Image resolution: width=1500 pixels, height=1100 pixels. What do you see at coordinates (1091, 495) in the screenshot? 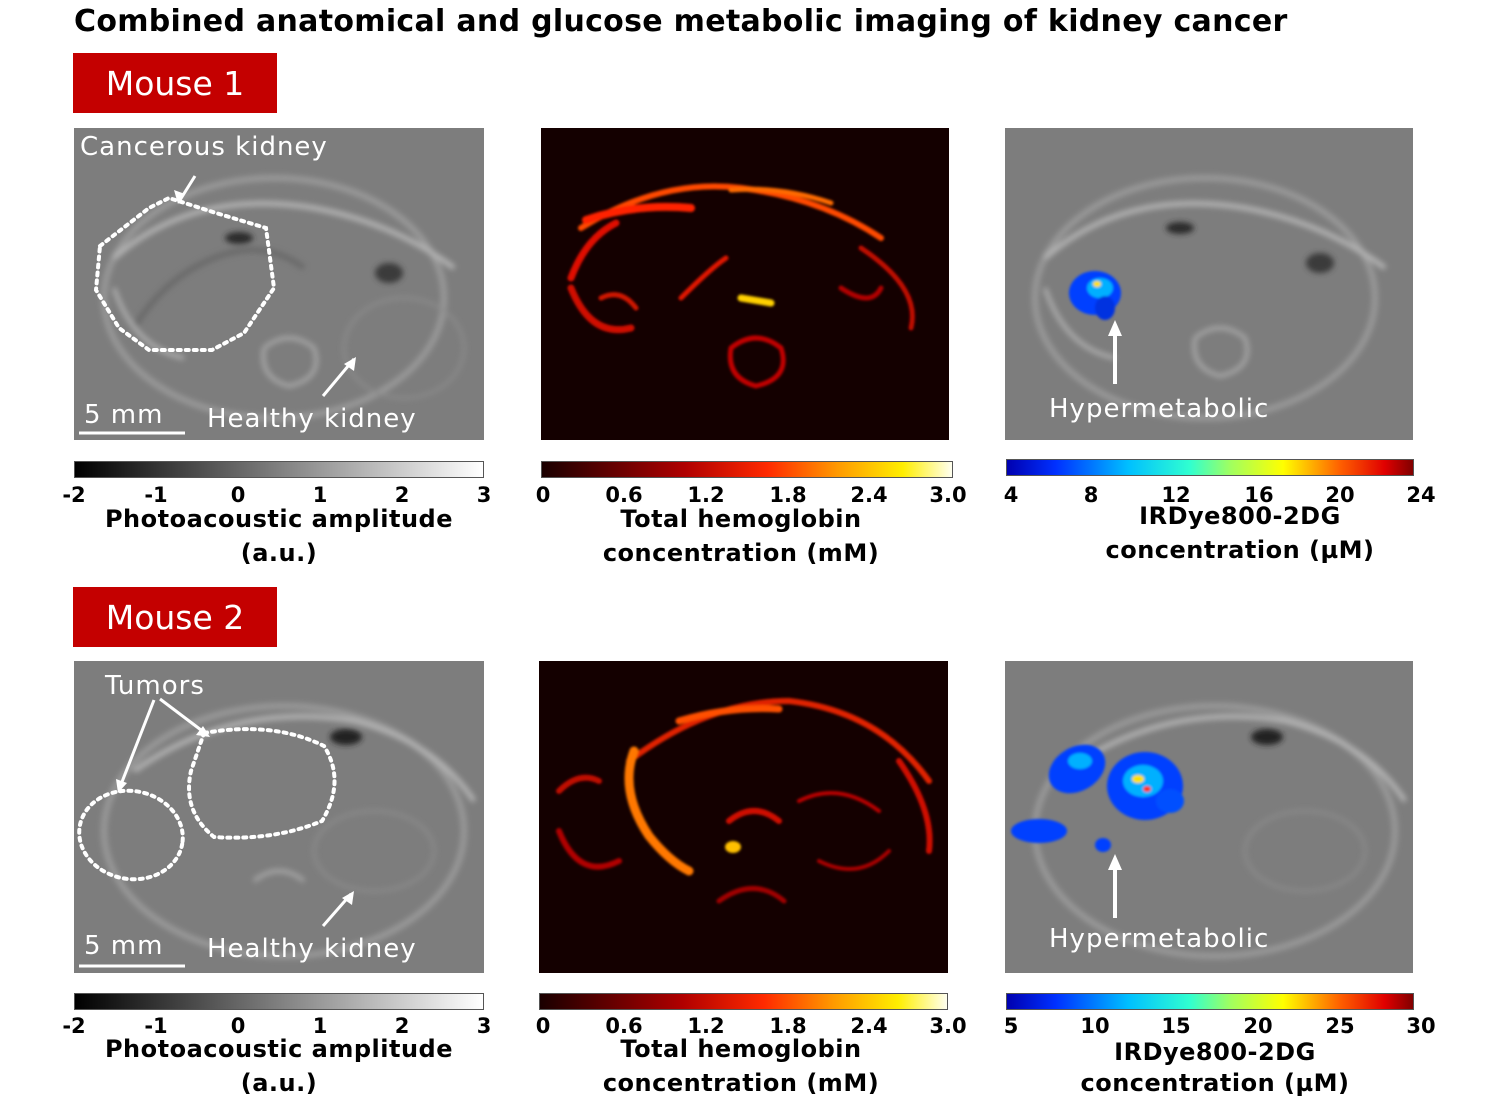
I see `colorbar-tick: 8` at bounding box center [1091, 495].